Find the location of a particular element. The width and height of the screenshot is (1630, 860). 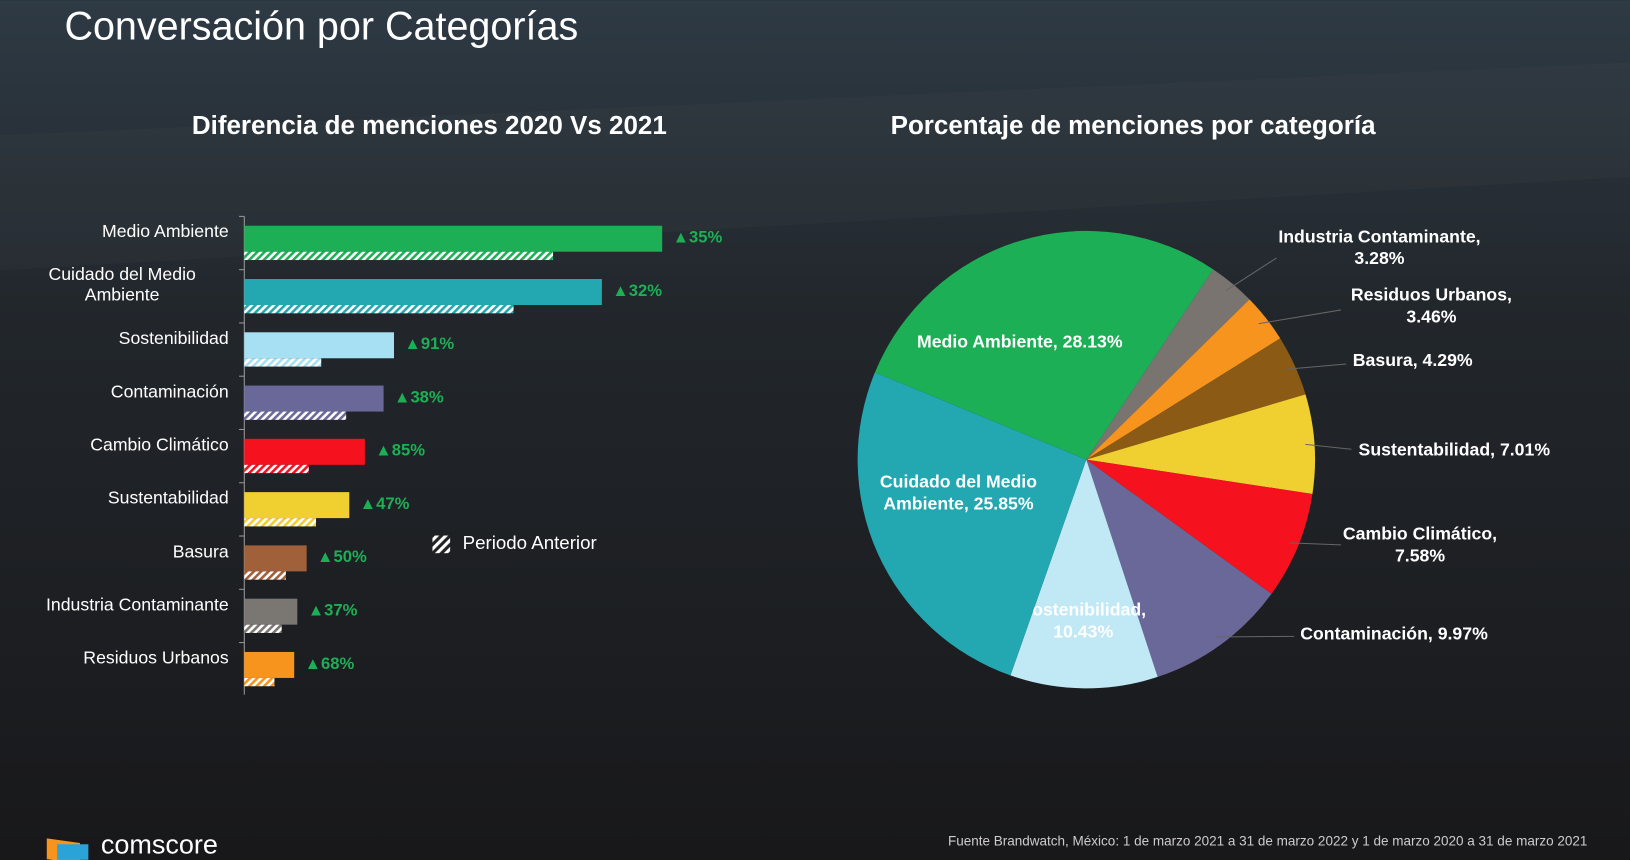

category-label-box: Basura is located at coordinates (119, 552).